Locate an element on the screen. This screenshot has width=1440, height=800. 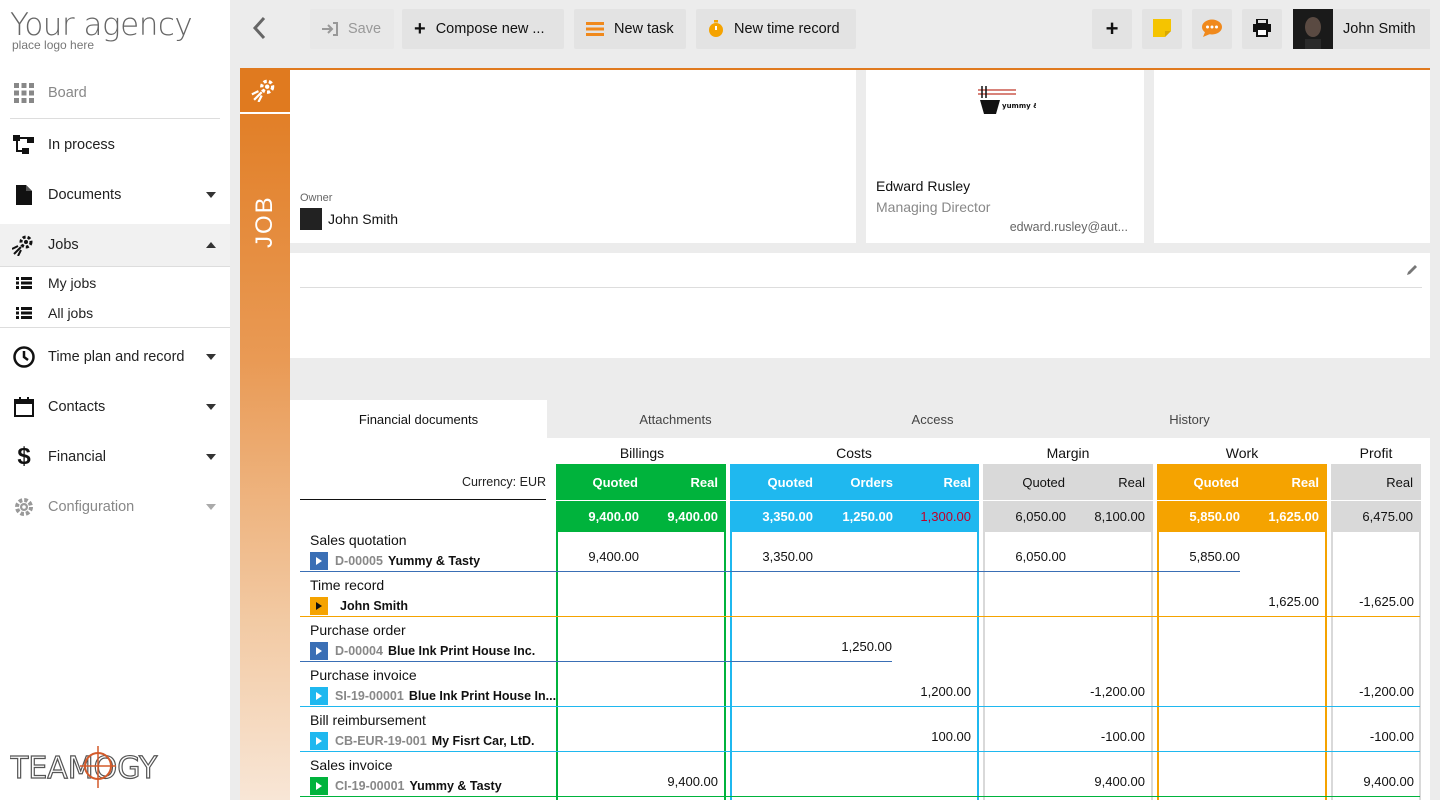
sidebar-item-time-plan: Time plan and record is located at coordinates (115, 357).